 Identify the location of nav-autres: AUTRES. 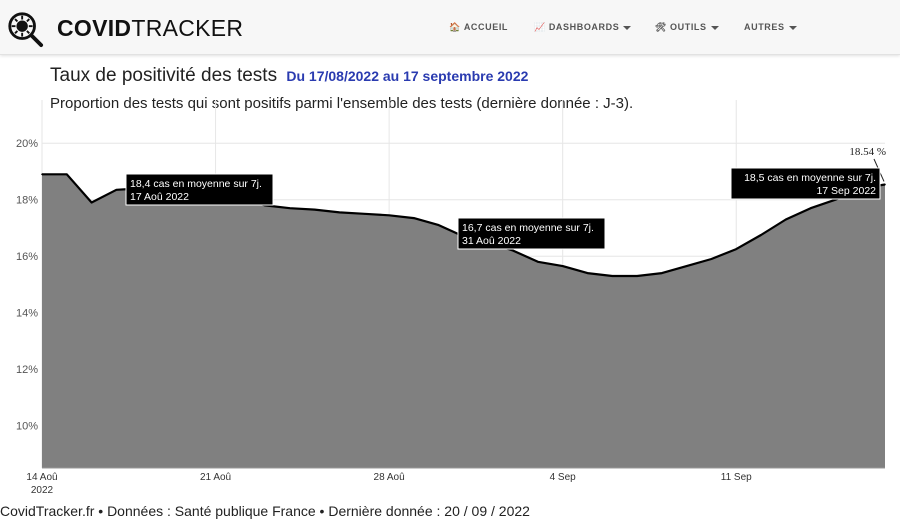
(770, 27).